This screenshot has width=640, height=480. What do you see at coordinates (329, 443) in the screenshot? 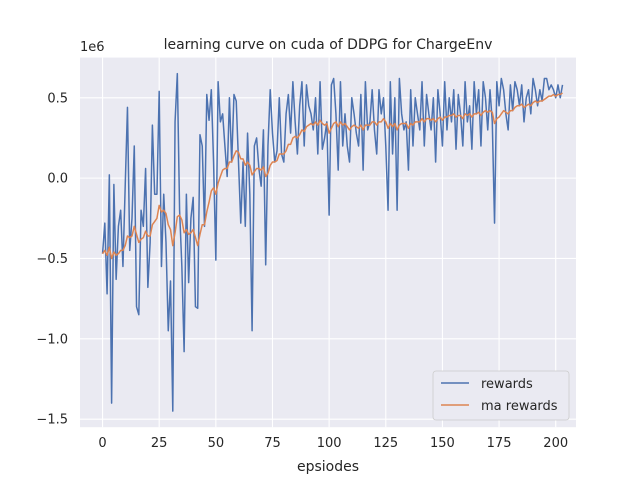
I see `x-tick-label: 100` at bounding box center [329, 443].